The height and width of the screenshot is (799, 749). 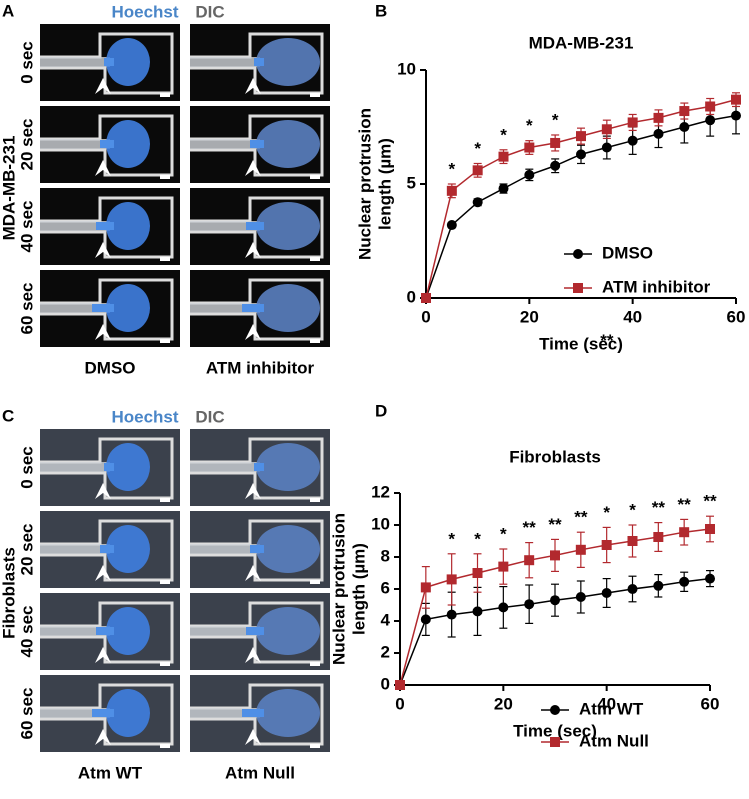 I want to click on annotation: **, so click(x=607, y=340).